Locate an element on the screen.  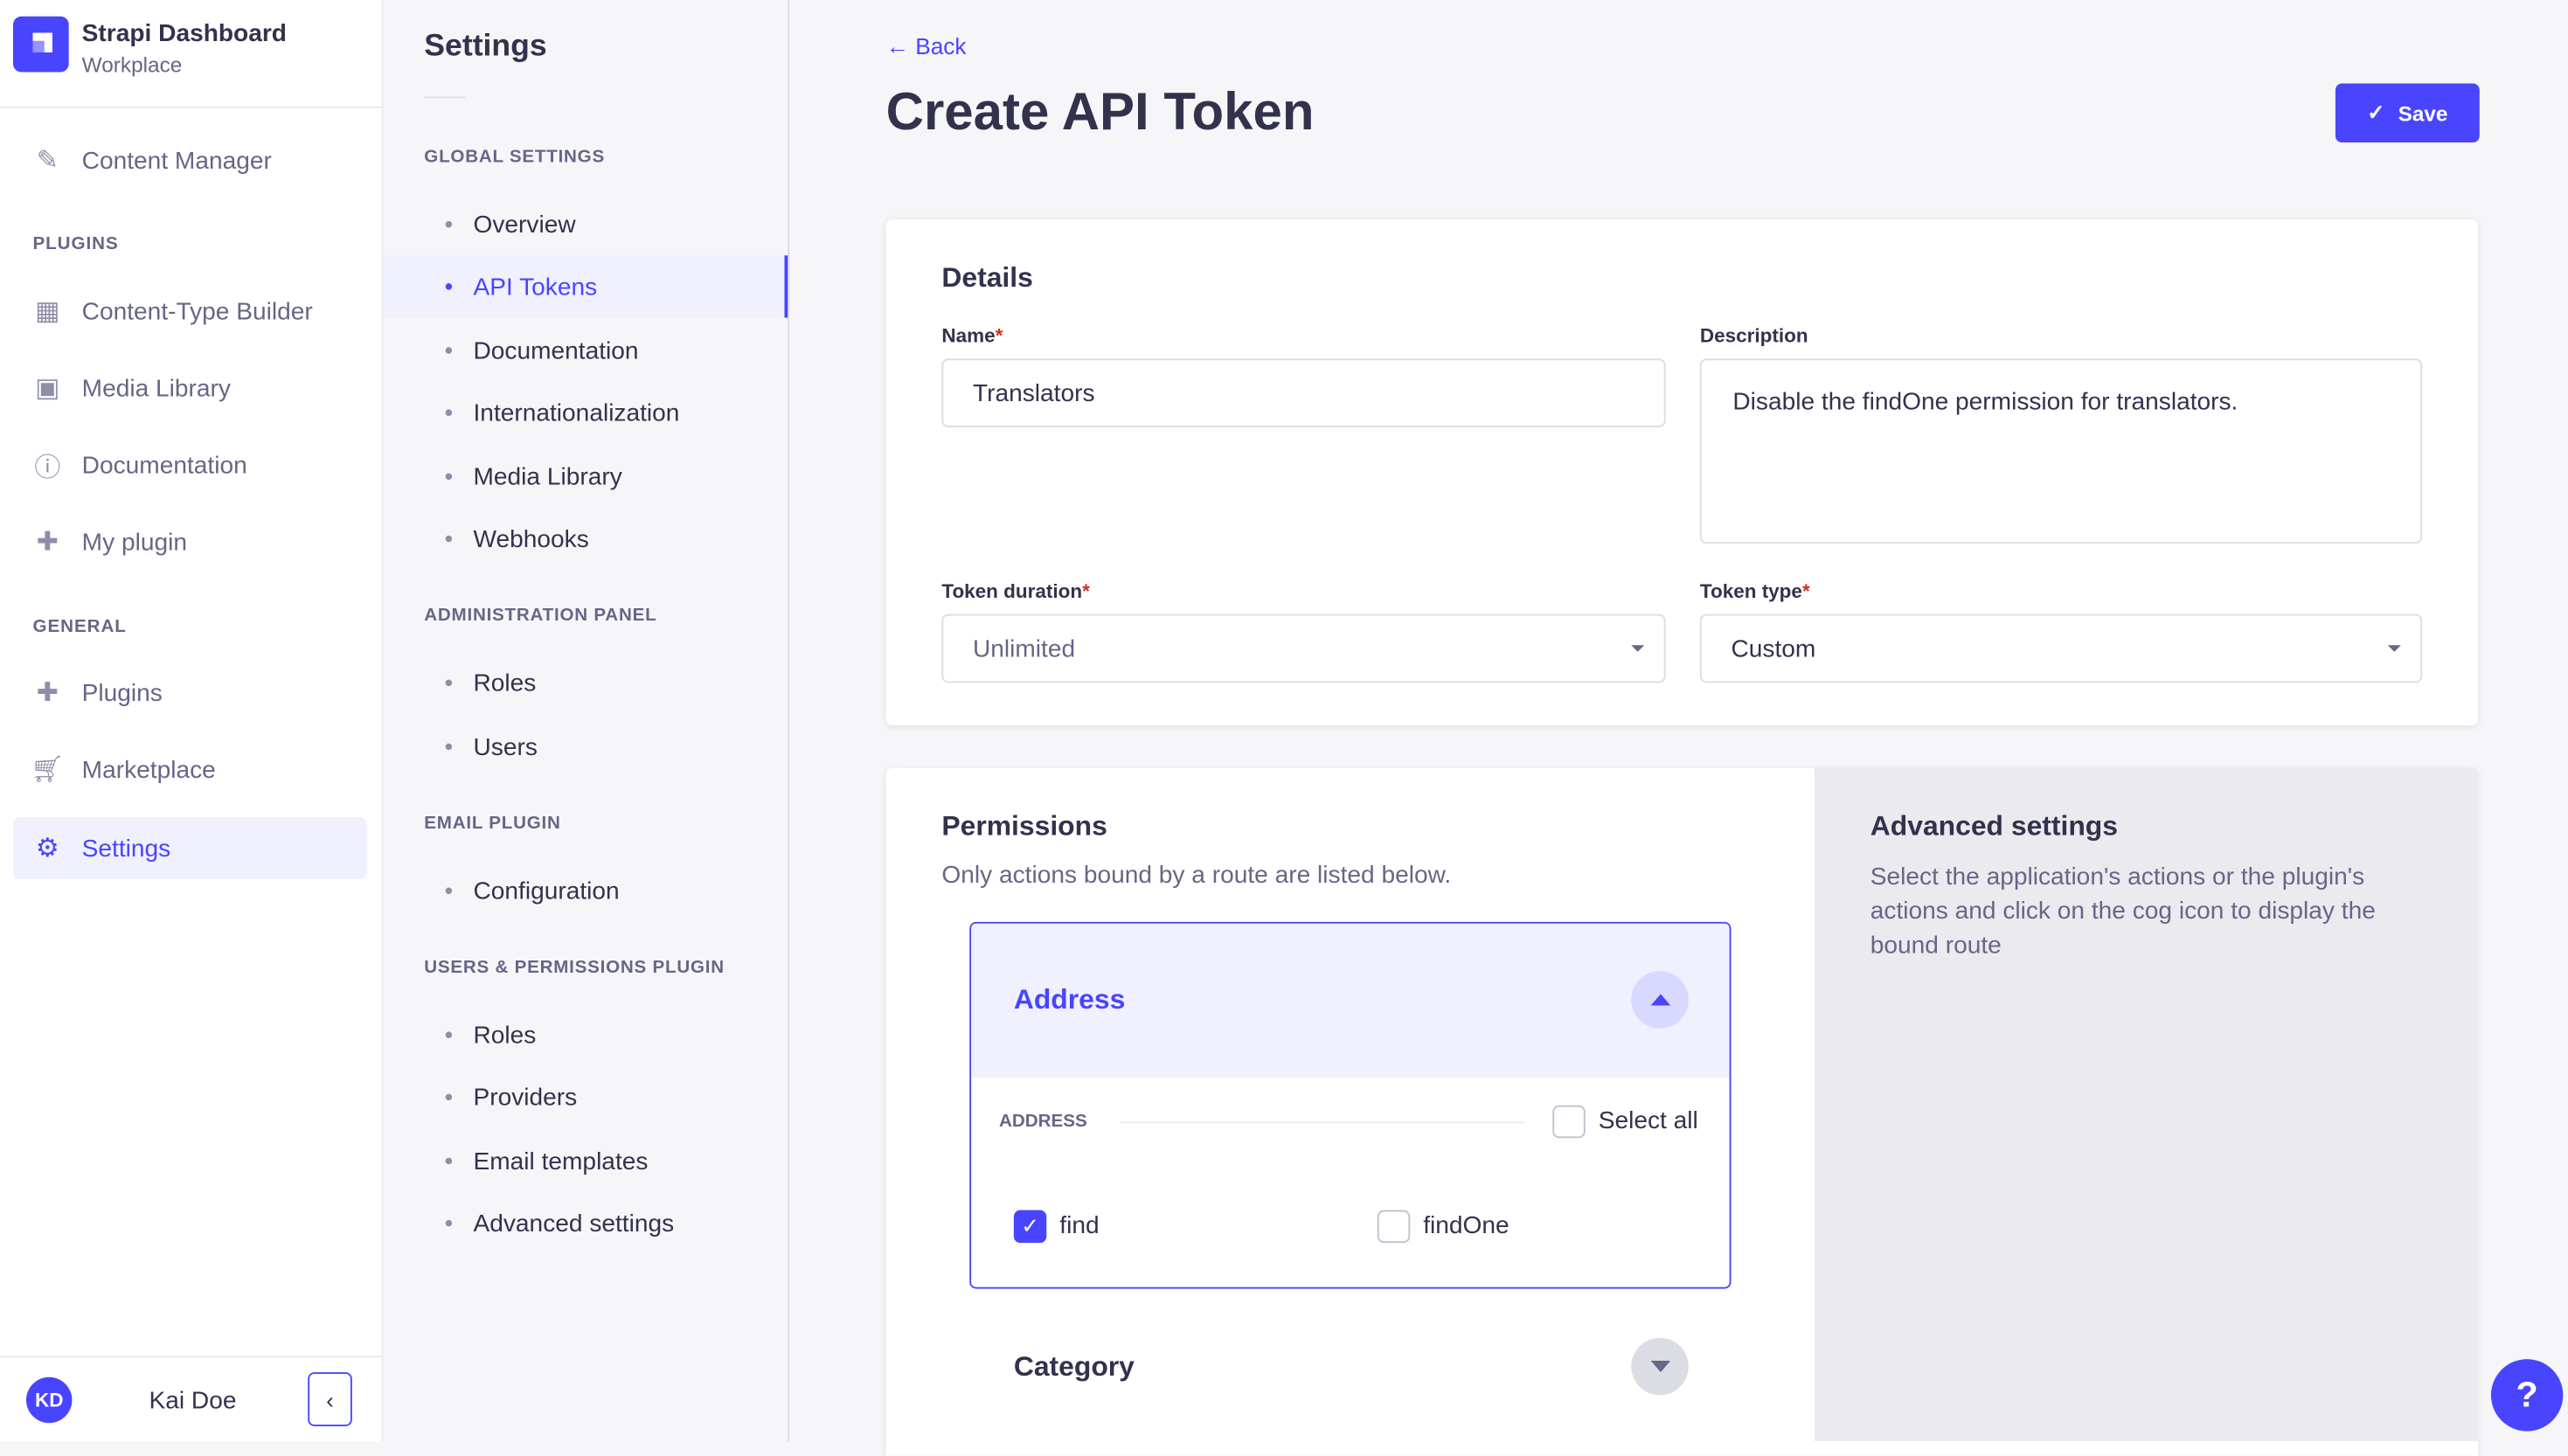
nav-heading-general: GENERAL is located at coordinates (79, 627).